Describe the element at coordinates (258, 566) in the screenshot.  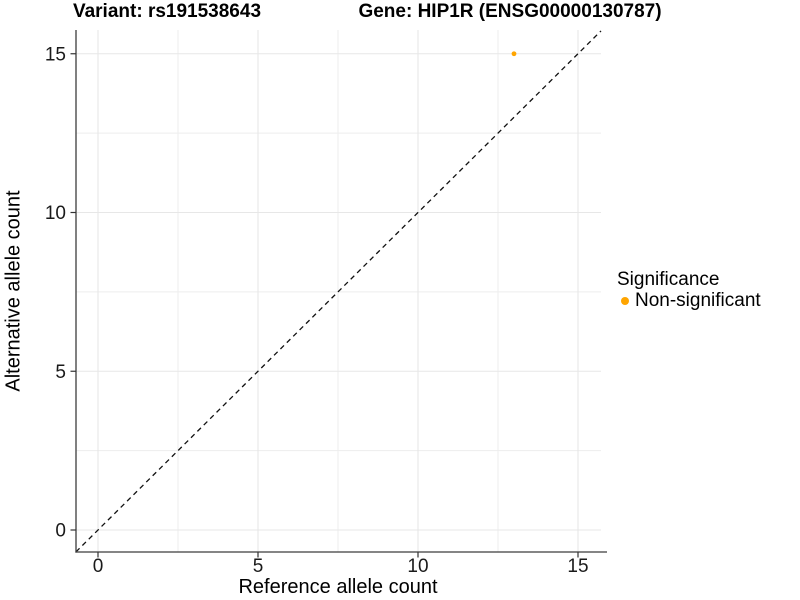
I see `x-tick-label: 5` at that location.